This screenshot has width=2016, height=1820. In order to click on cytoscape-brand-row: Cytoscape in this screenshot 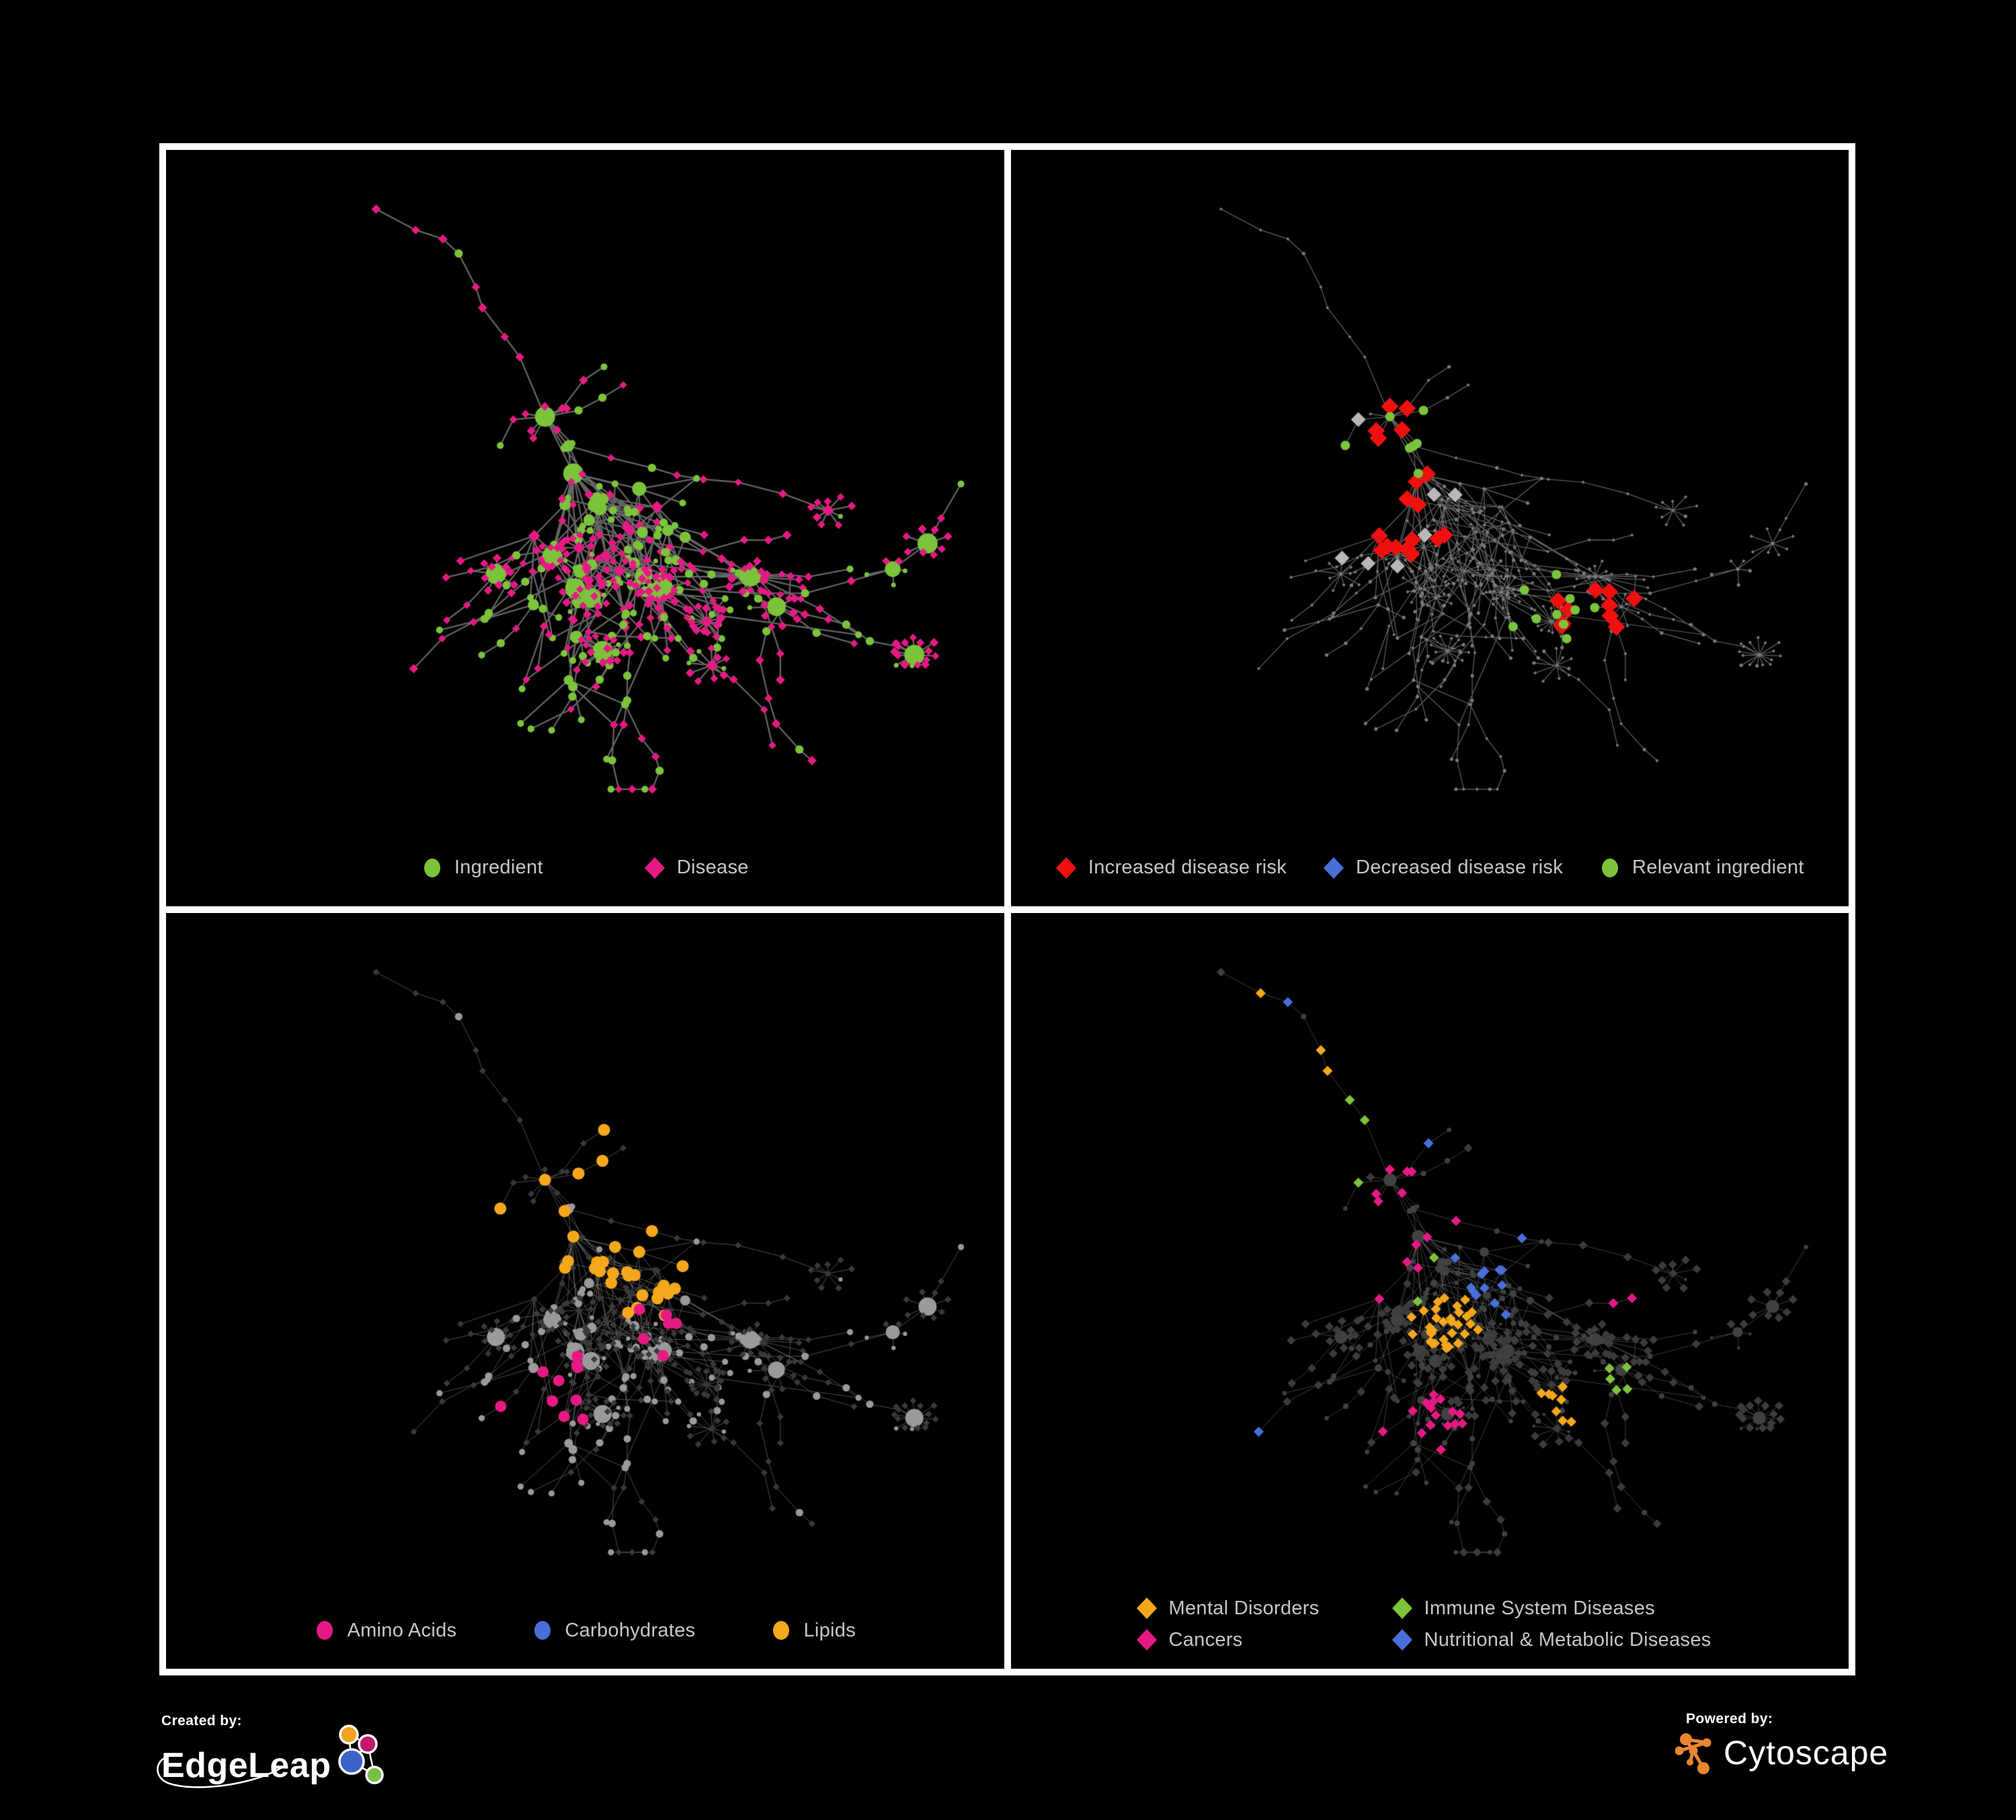, I will do `click(1786, 1752)`.